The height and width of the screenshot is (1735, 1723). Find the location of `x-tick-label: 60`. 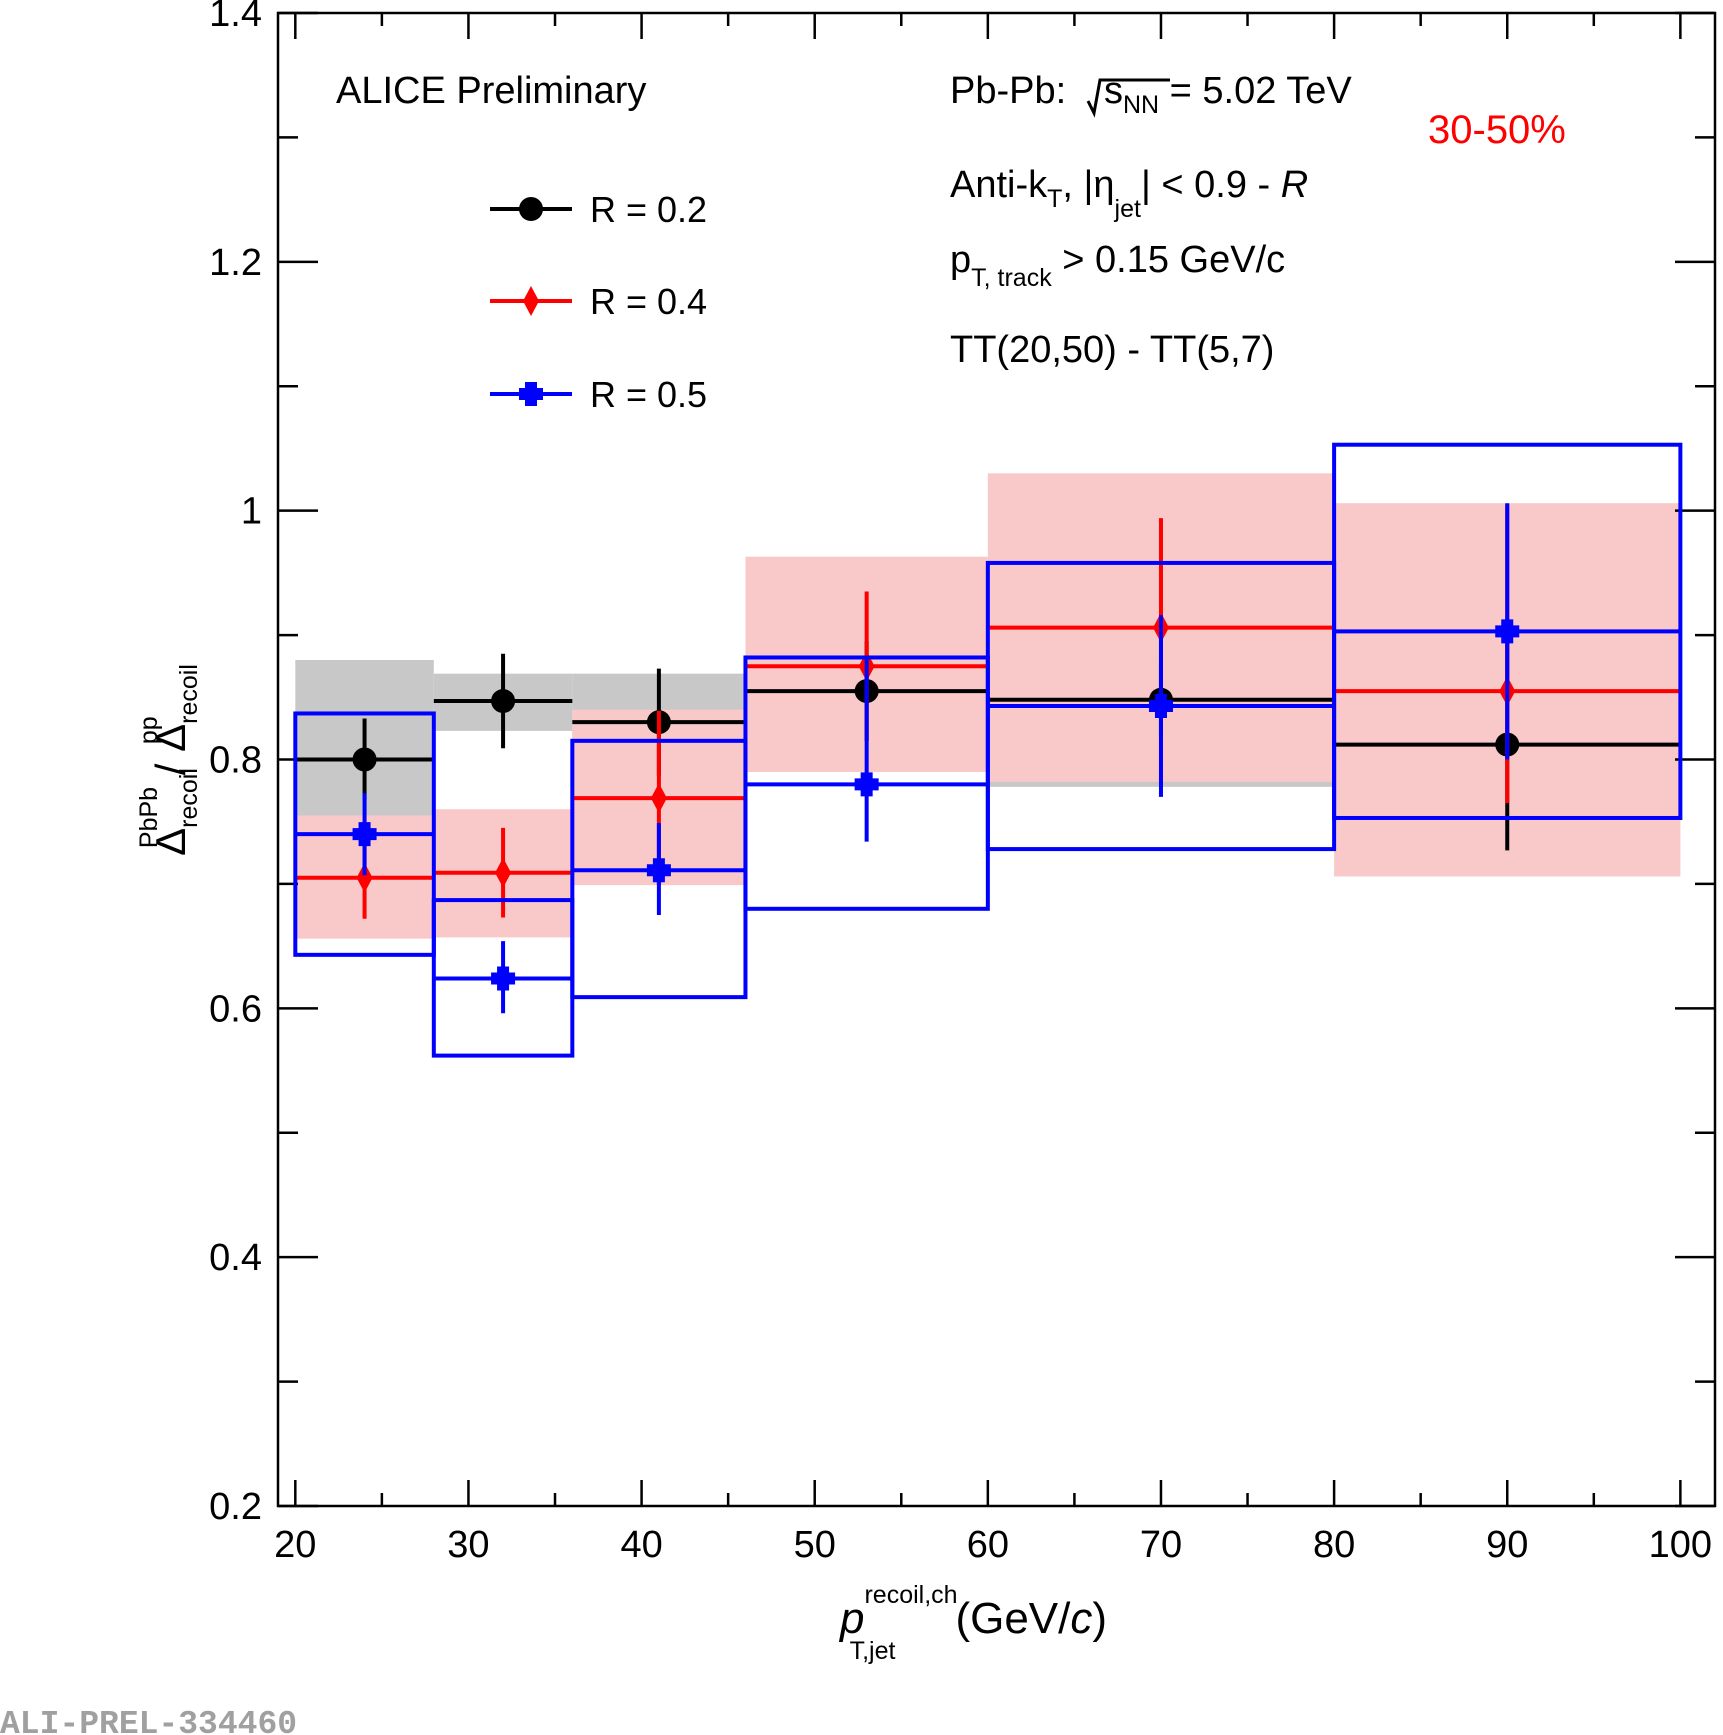

x-tick-label: 60 is located at coordinates (988, 1545).